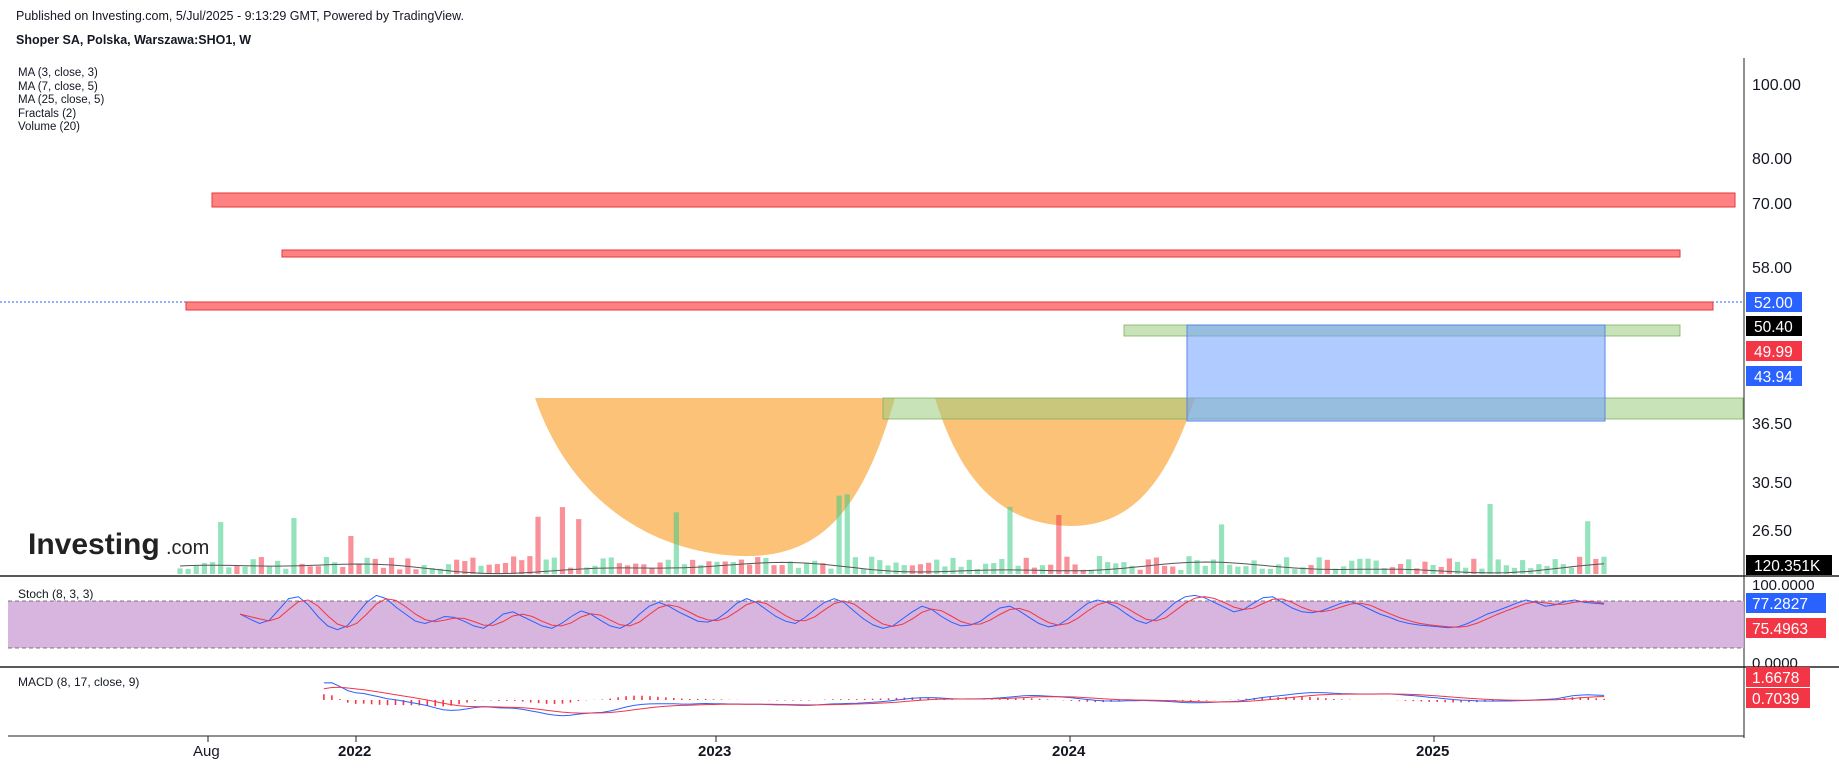 This screenshot has width=1839, height=768. Describe the element at coordinates (49, 127) in the screenshot. I see `legend-item-volume: Volume (20)` at that location.